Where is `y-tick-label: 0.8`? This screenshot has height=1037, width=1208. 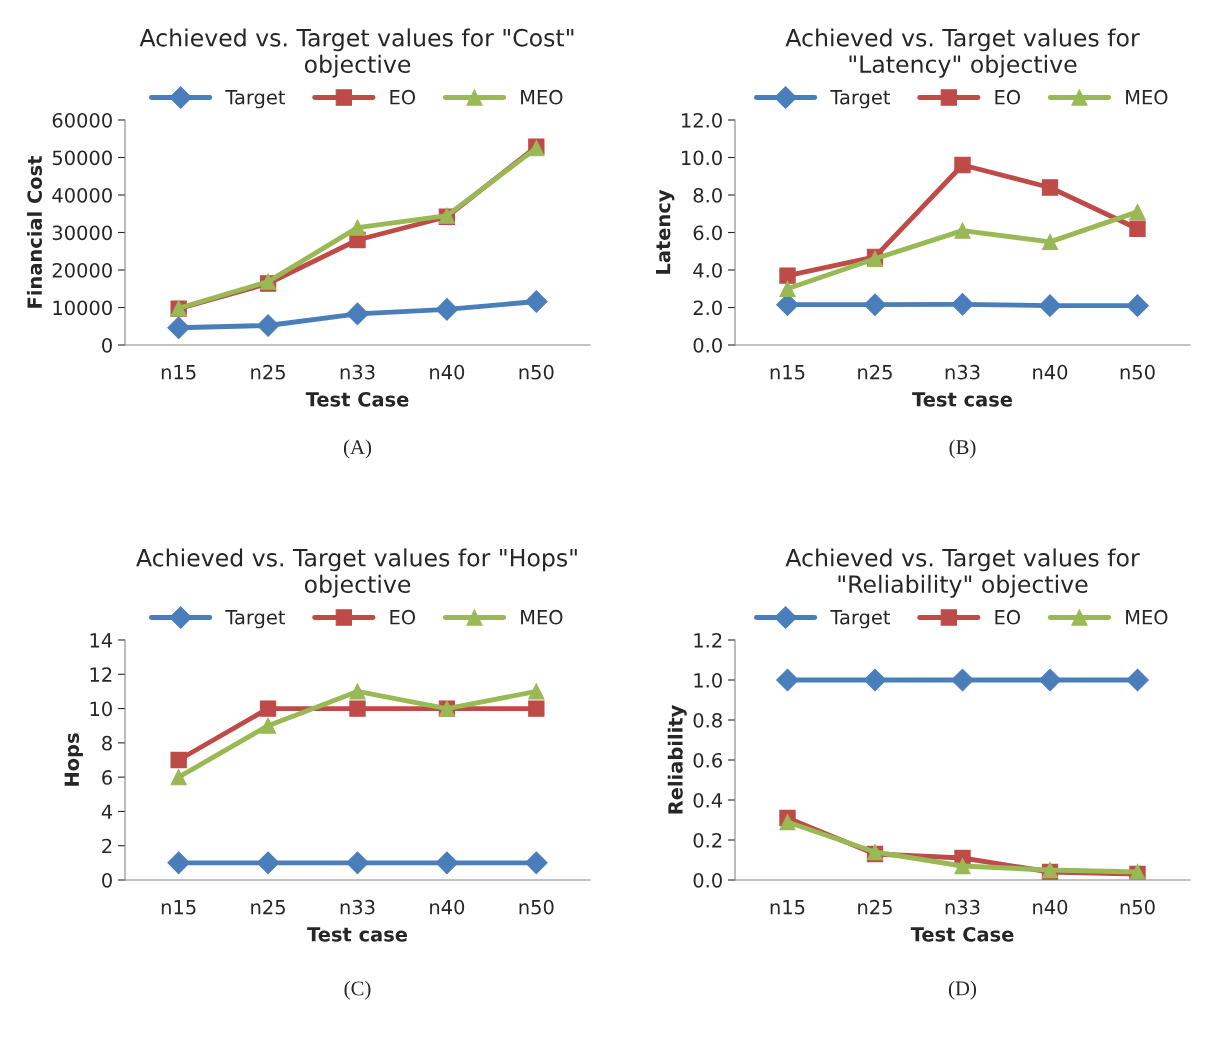 y-tick-label: 0.8 is located at coordinates (707, 720).